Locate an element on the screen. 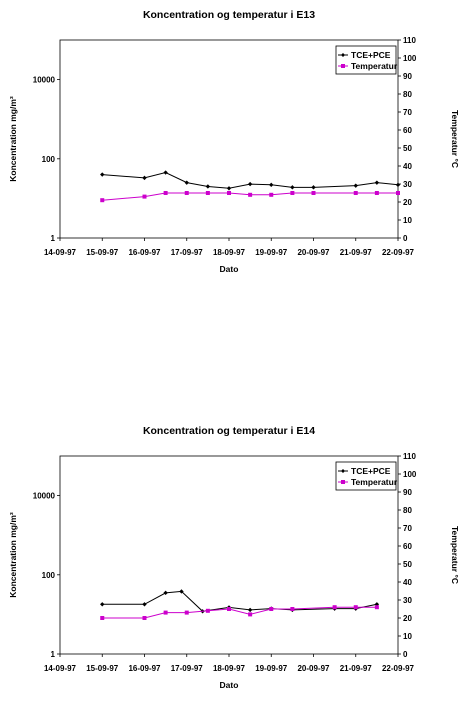 Image resolution: width=460 pixels, height=706 pixels. series-line-temperatur is located at coordinates (239, 612).